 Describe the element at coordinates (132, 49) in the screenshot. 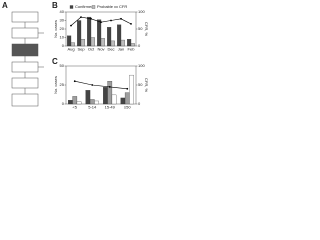

I see `x-tick-label: Feb` at that location.